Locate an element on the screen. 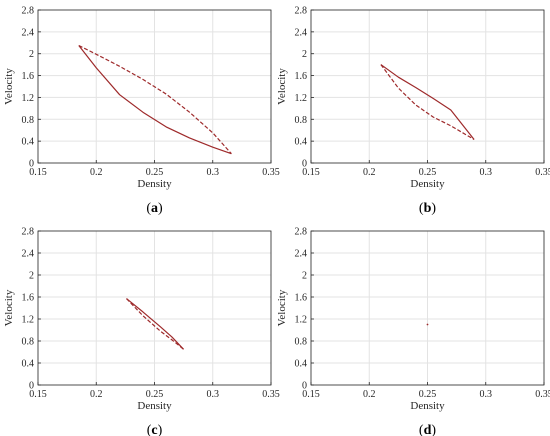  panel-label-letter: a is located at coordinates (154, 208).